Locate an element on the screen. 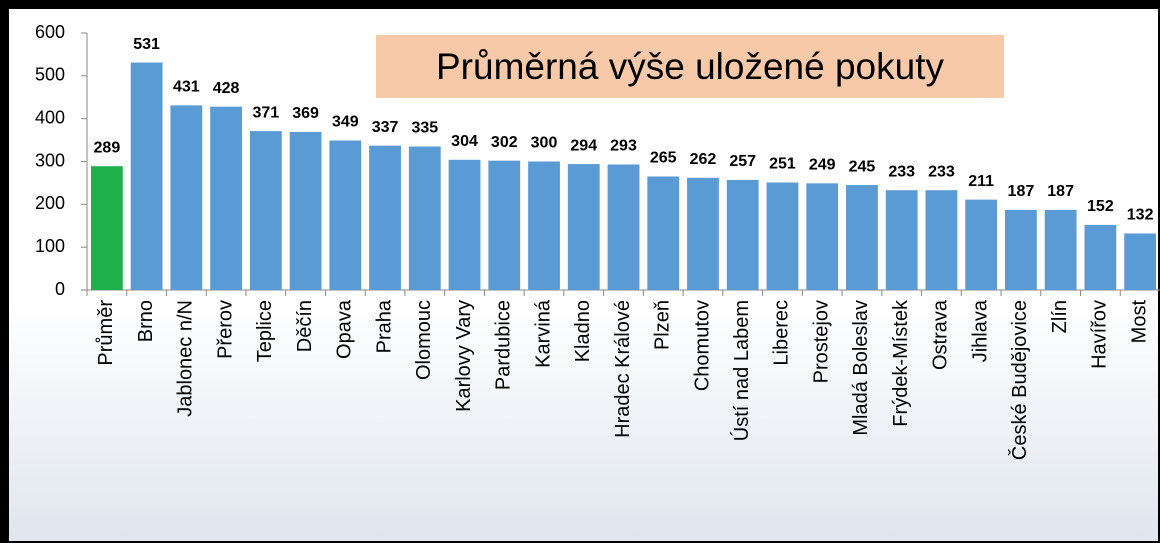  value-label: 152 is located at coordinates (1100, 206).